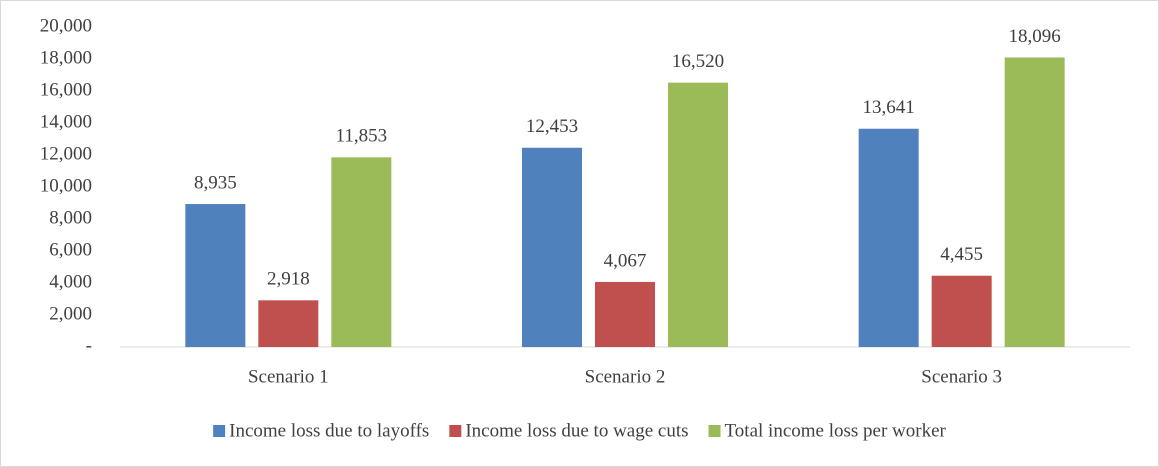 The image size is (1159, 467). I want to click on y-tick-label: 6,000, so click(70, 249).